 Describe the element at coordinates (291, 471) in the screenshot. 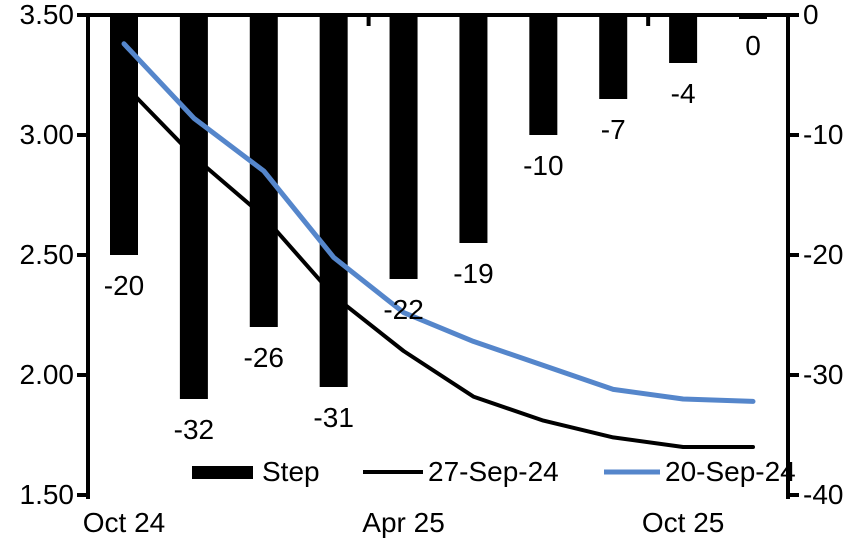

I see `legend-label-step: Step` at that location.